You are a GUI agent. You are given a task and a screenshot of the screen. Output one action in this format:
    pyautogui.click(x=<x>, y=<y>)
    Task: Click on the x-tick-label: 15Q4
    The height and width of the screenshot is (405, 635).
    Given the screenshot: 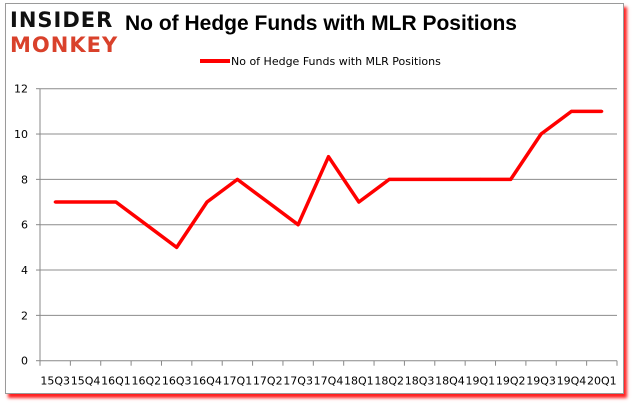 What is the action you would take?
    pyautogui.click(x=86, y=381)
    